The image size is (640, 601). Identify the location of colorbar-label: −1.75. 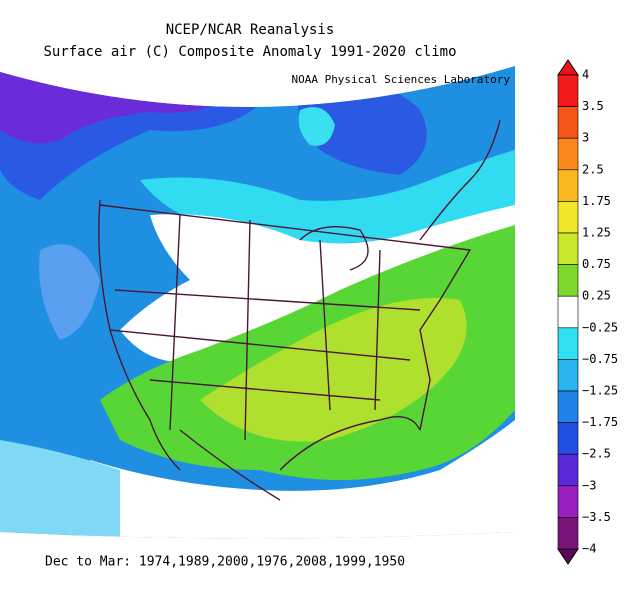
(600, 422).